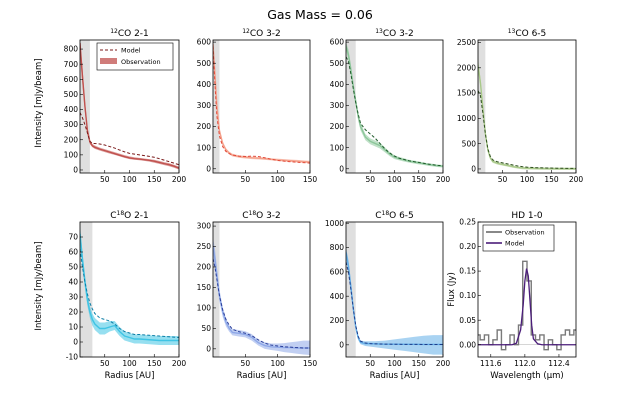 Image resolution: width=640 pixels, height=400 pixels. Describe the element at coordinates (466, 118) in the screenshot. I see `y-tick-label: 1000` at that location.